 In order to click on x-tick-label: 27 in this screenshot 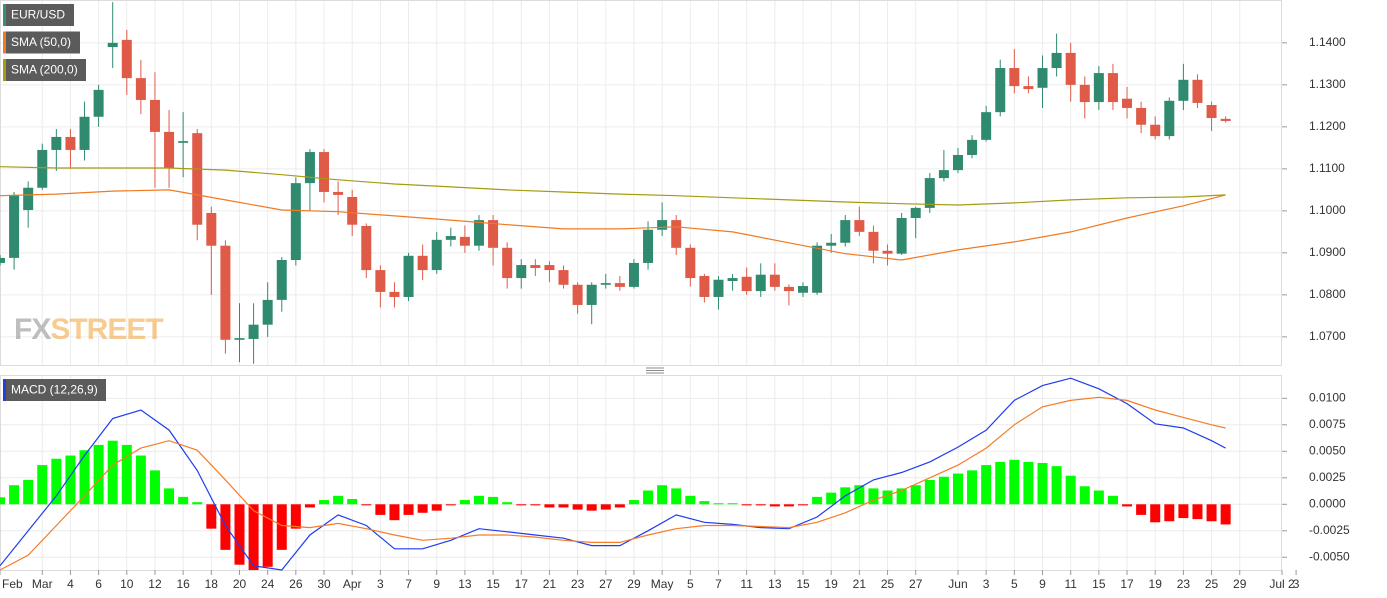, I will do `click(916, 584)`.